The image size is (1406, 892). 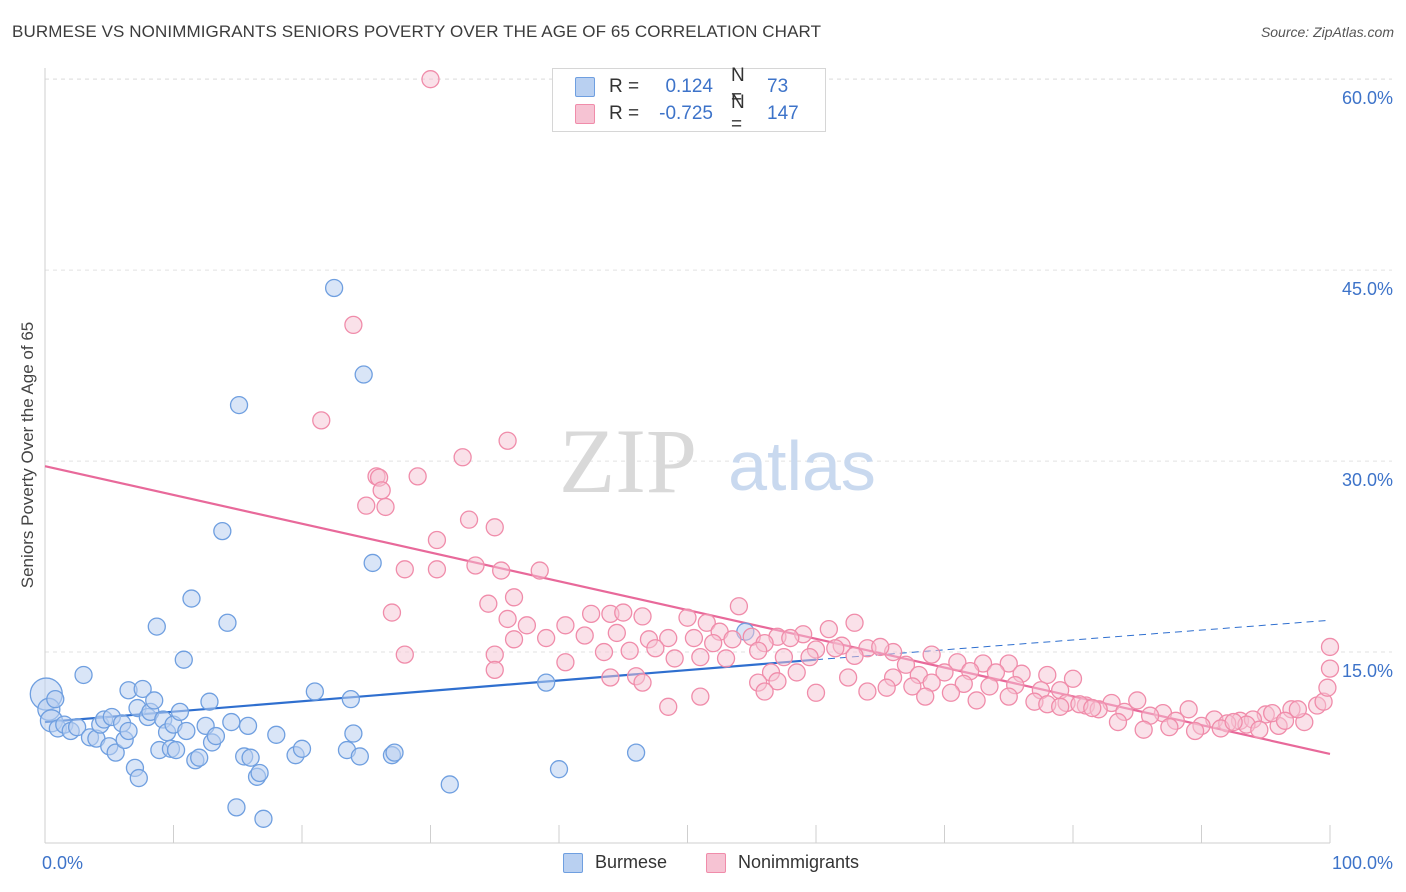 What do you see at coordinates (615, 862) in the screenshot?
I see `legend-item-burmese: Burmese` at bounding box center [615, 862].